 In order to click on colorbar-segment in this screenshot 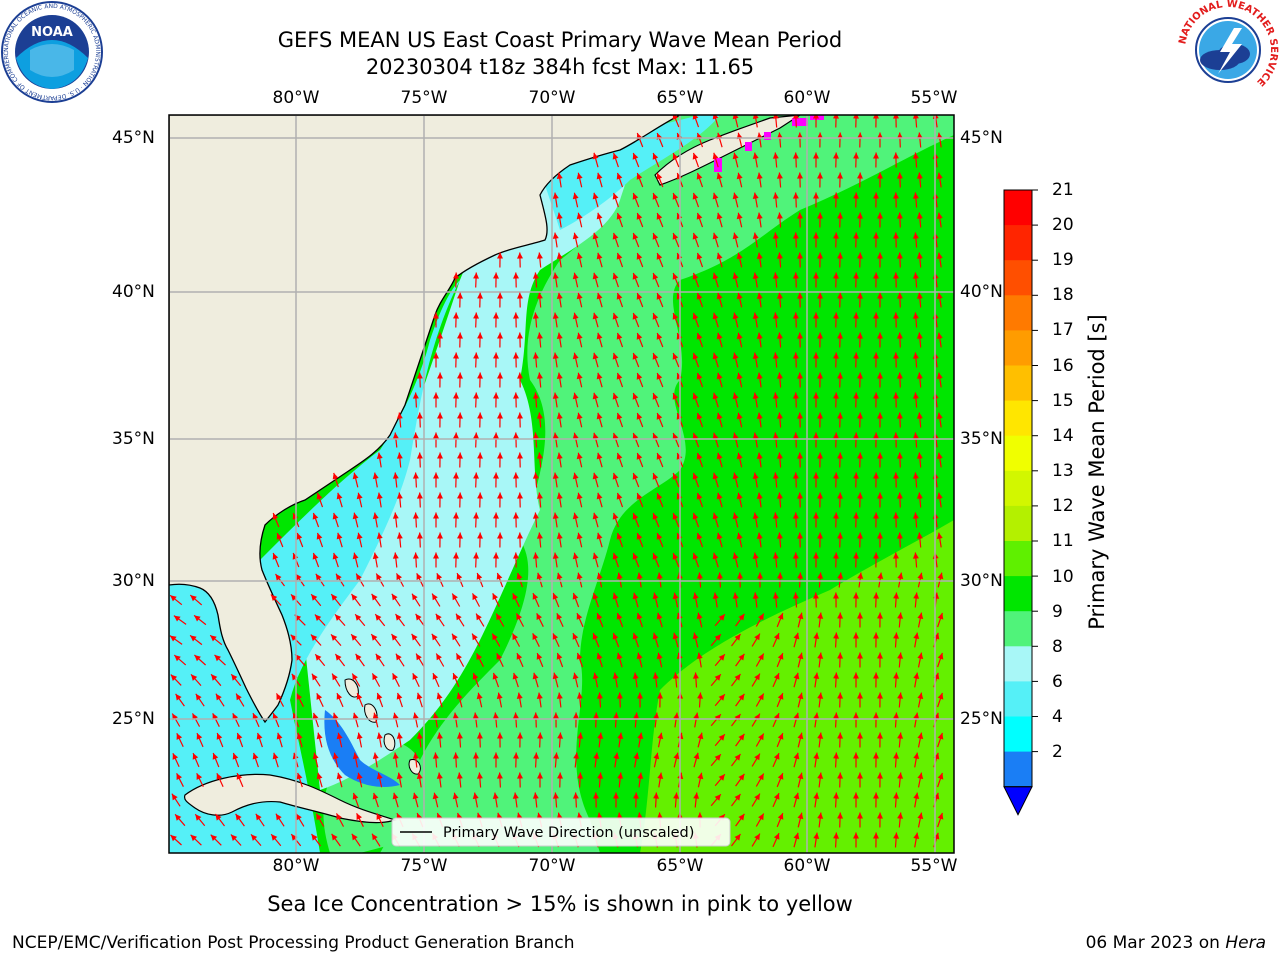, I will do `click(1018, 348)`.